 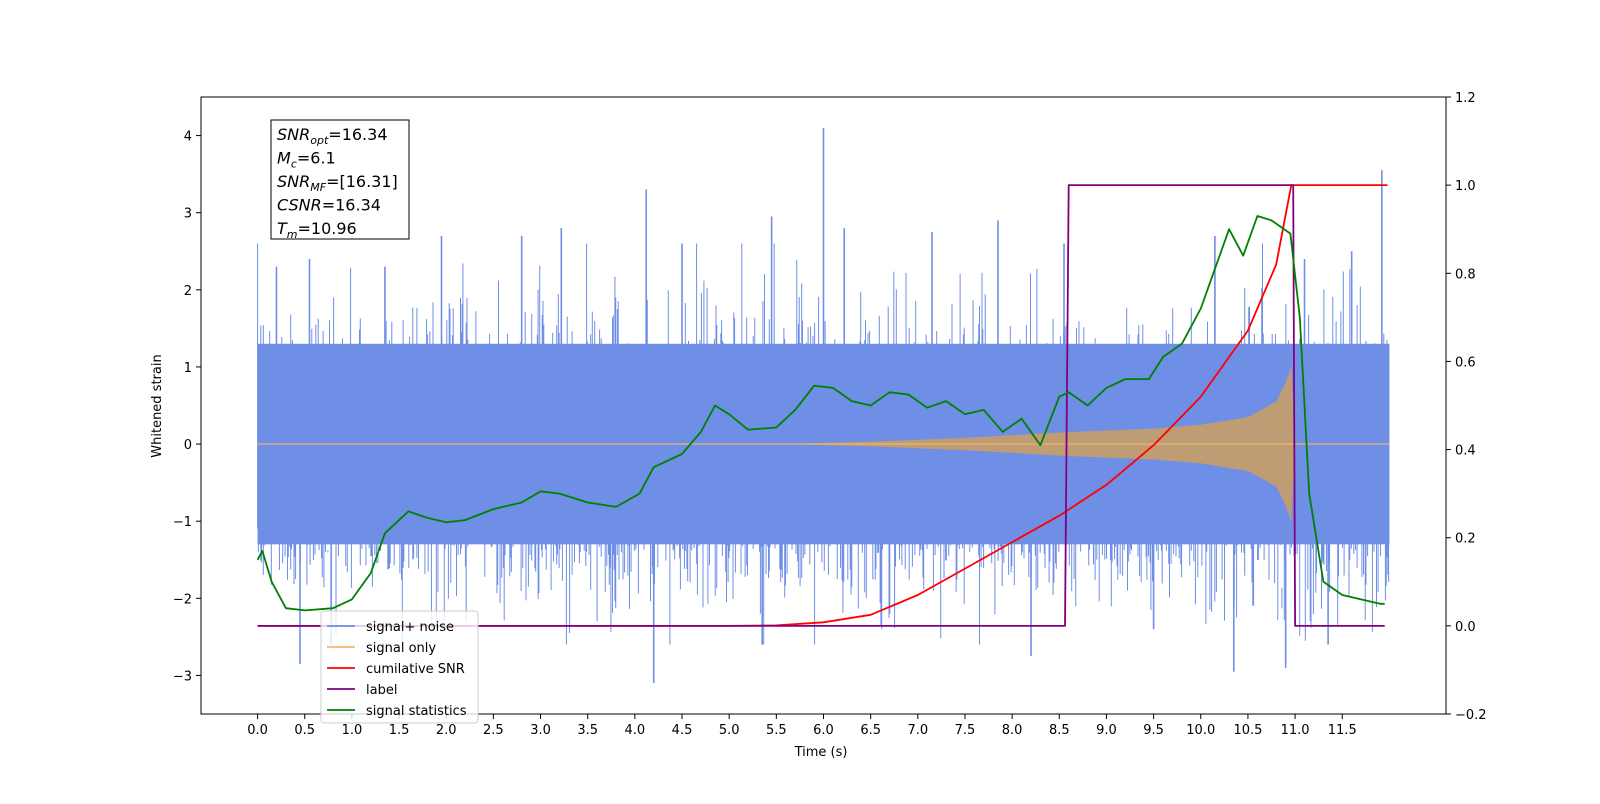 What do you see at coordinates (446, 730) in the screenshot?
I see `x-tick-label: 2.0` at bounding box center [446, 730].